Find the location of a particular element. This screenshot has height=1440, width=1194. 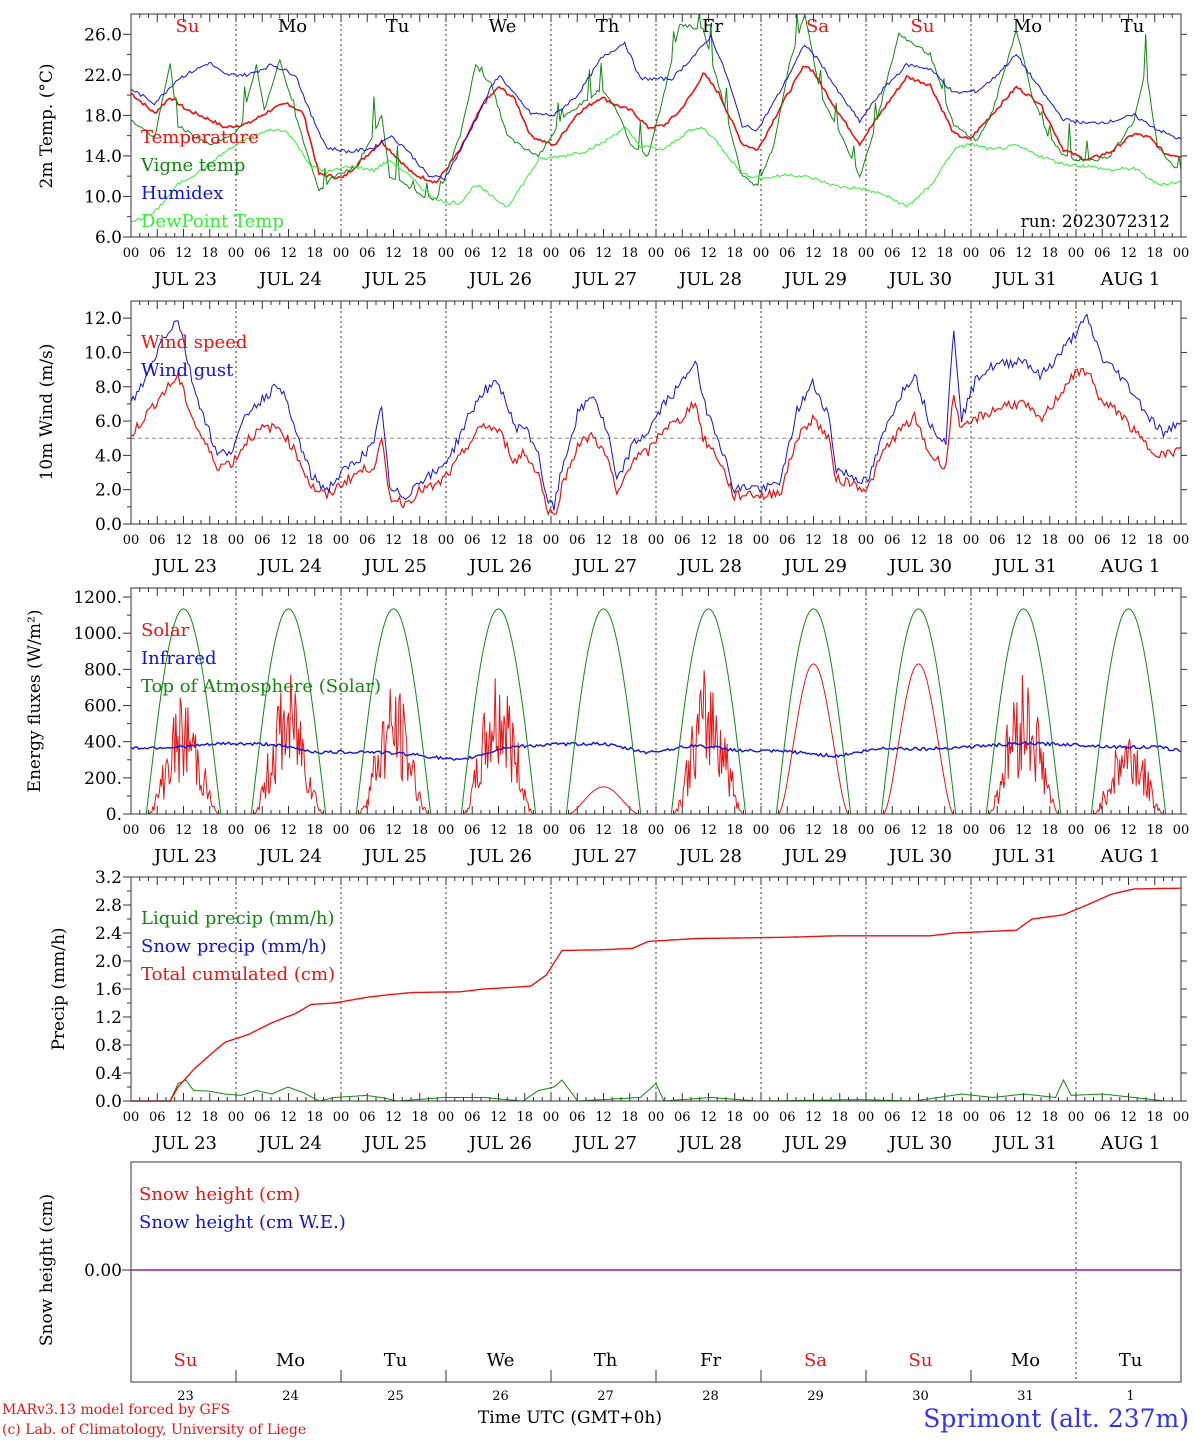

ytick-label: 0.00 is located at coordinates (103, 1271).